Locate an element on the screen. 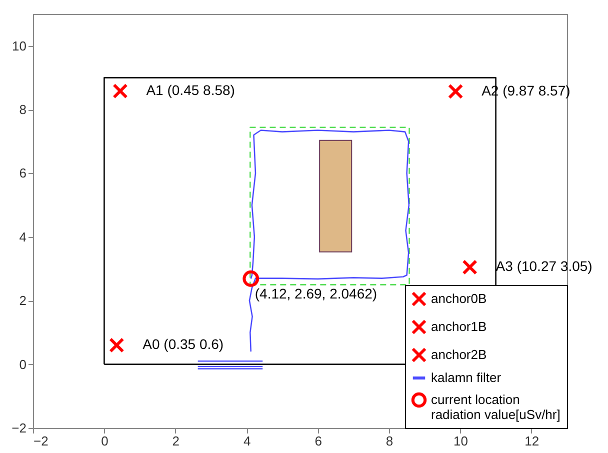 Image resolution: width=608 pixels, height=453 pixels. y-tick-label: 0 is located at coordinates (22, 364).